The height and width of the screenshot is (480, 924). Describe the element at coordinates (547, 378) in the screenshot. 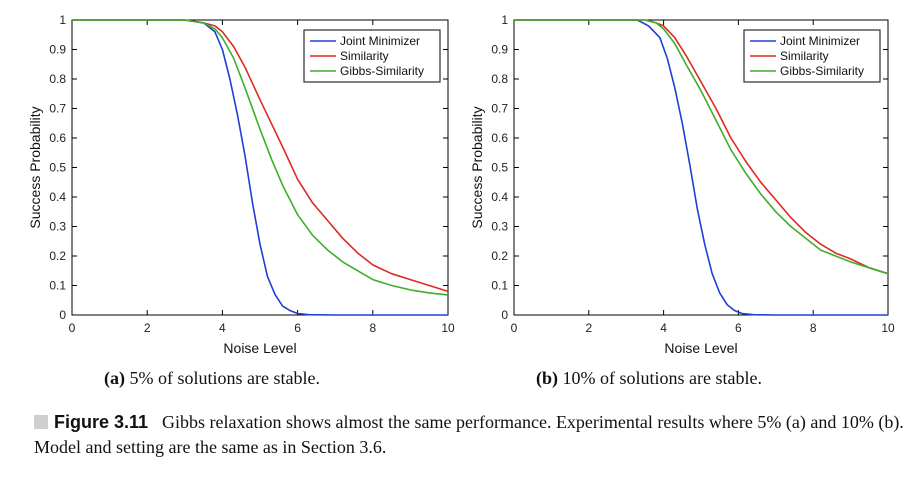

I see `subcaption-b-tag: (b)` at that location.